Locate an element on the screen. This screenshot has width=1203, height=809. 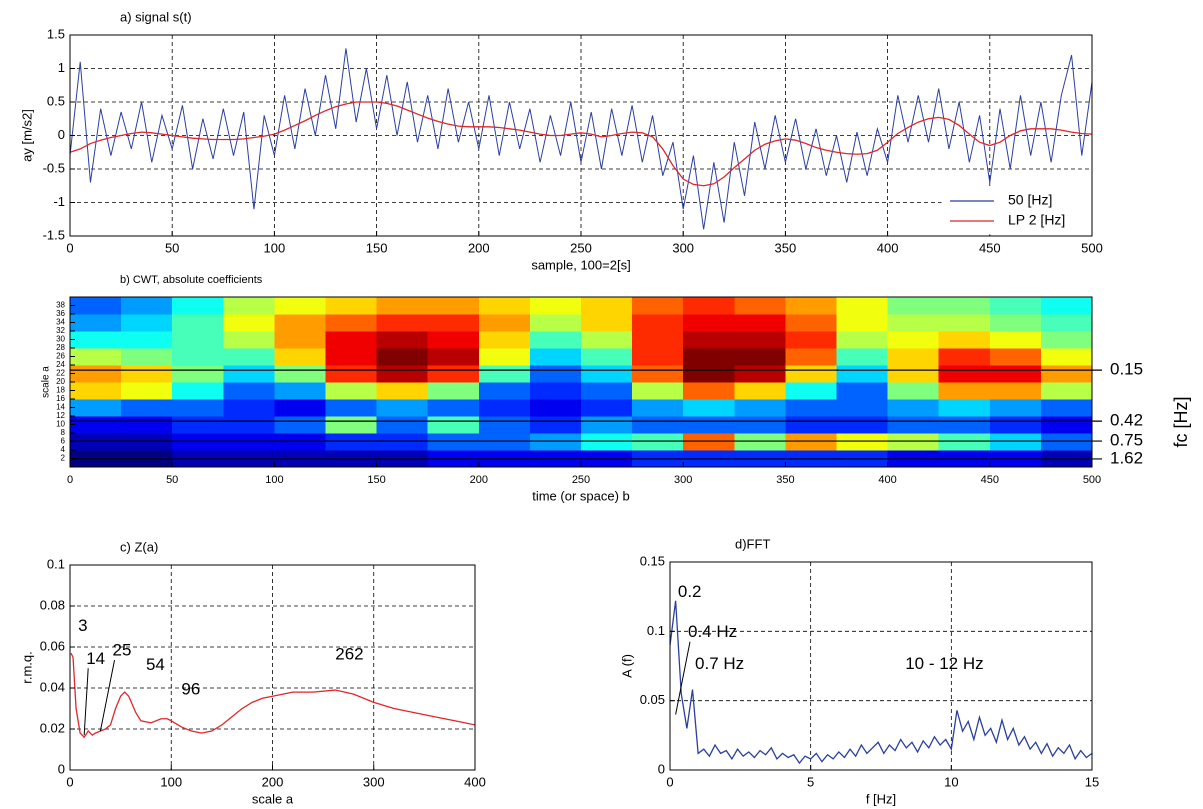
x-tick-label: 15 is located at coordinates (1092, 781).